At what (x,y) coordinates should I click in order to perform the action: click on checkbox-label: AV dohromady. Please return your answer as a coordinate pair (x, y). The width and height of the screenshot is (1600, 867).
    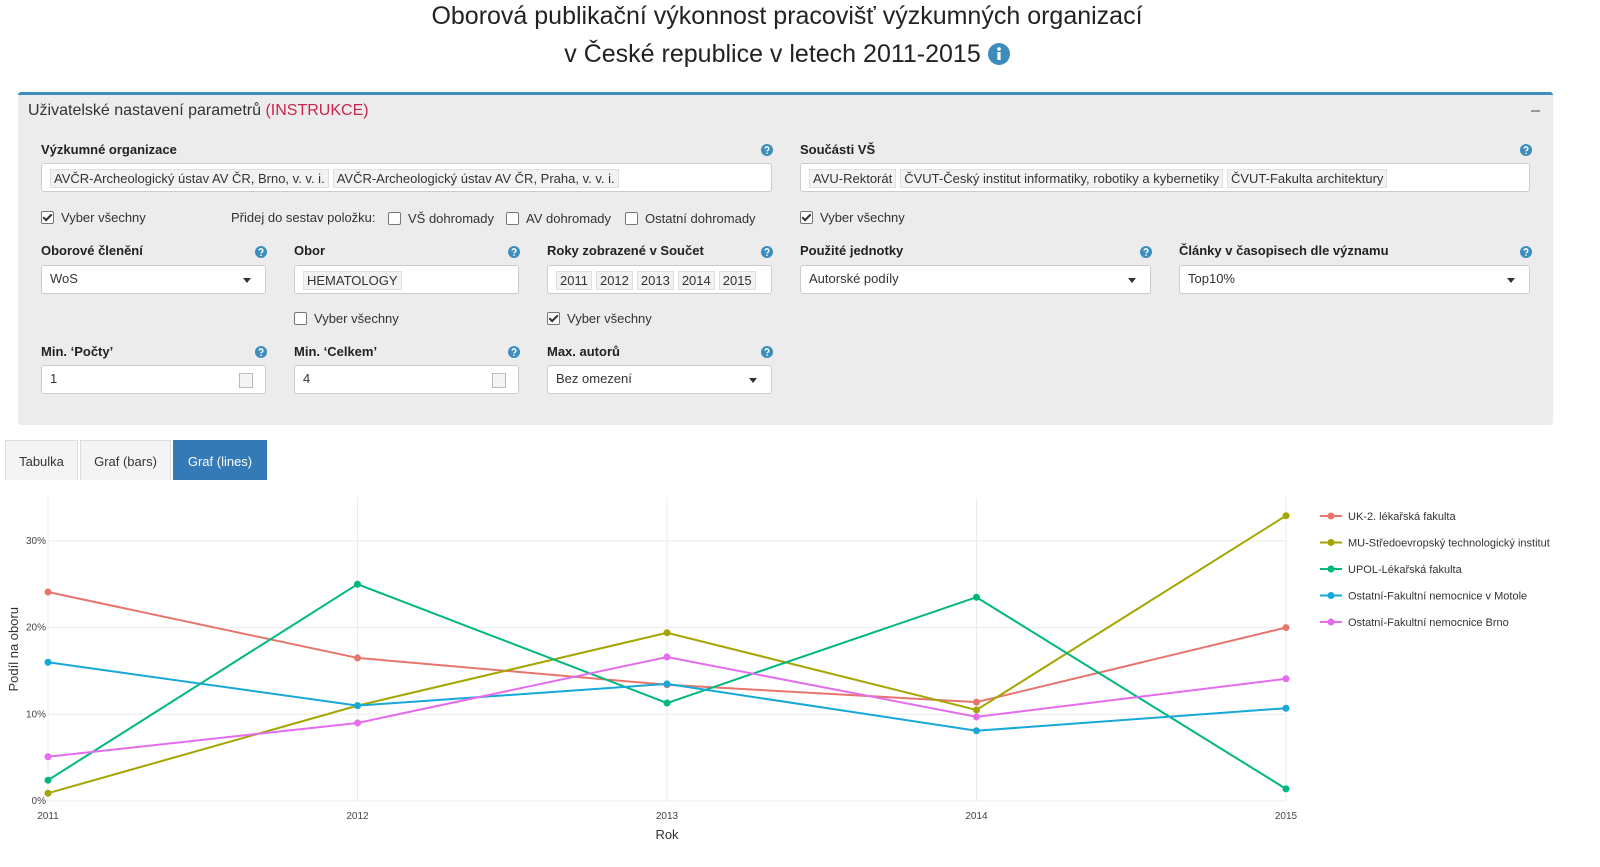
    Looking at the image, I should click on (569, 218).